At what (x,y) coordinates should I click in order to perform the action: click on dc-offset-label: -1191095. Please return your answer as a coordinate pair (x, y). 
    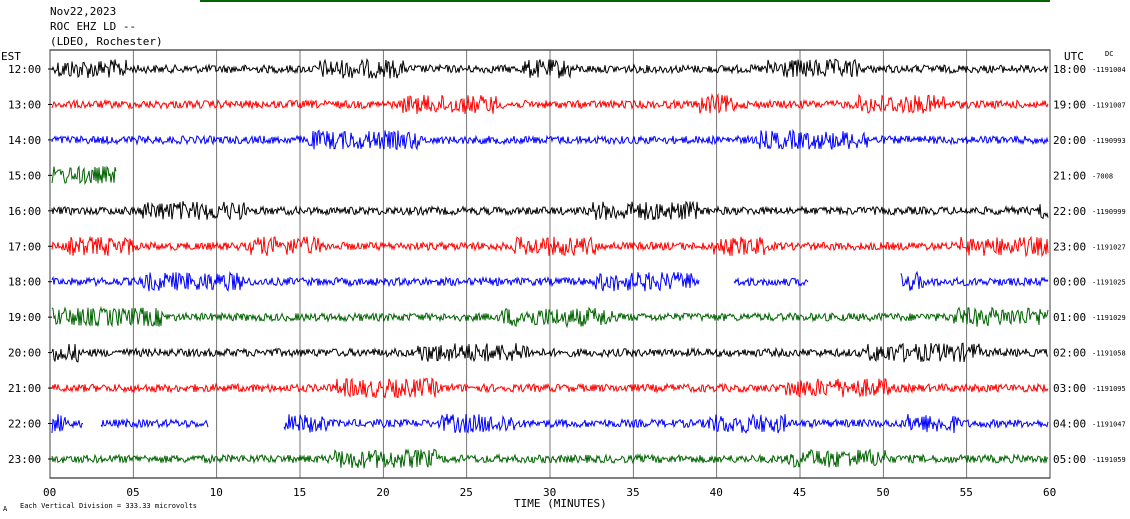
    Looking at the image, I should click on (1109, 389).